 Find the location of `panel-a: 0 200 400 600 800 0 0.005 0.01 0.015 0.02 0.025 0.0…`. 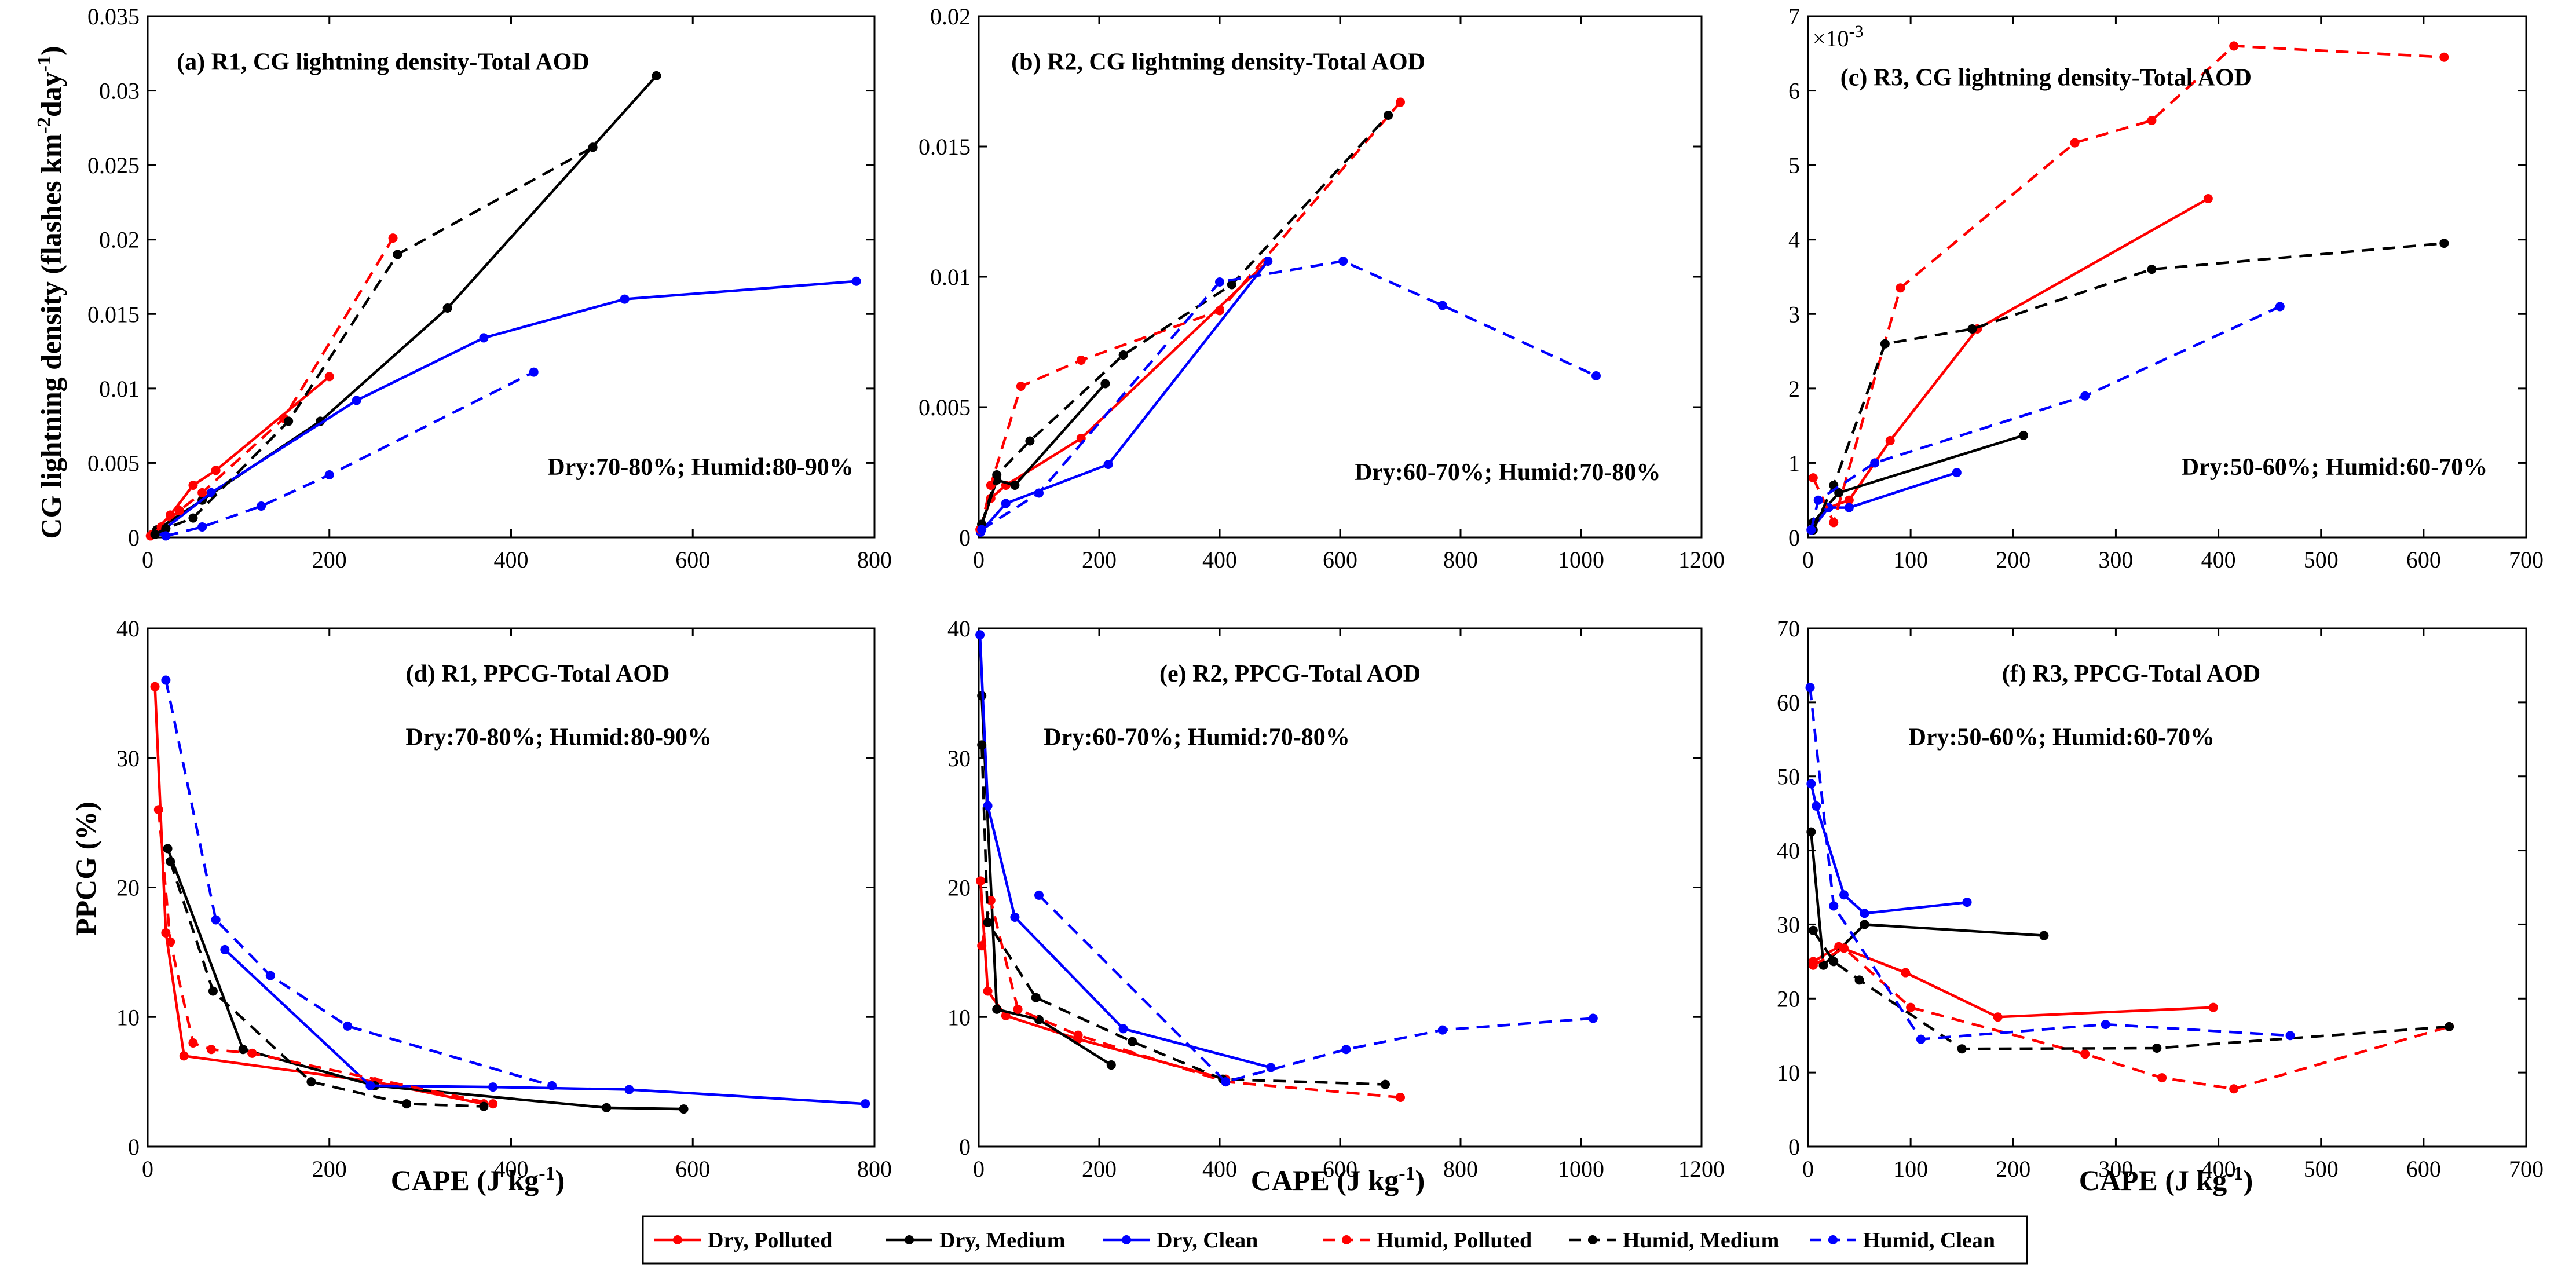

panel-a: 0 200 400 600 800 0 0.005 0.01 0.015 0.02 0.025 0.0… is located at coordinates (489, 288).